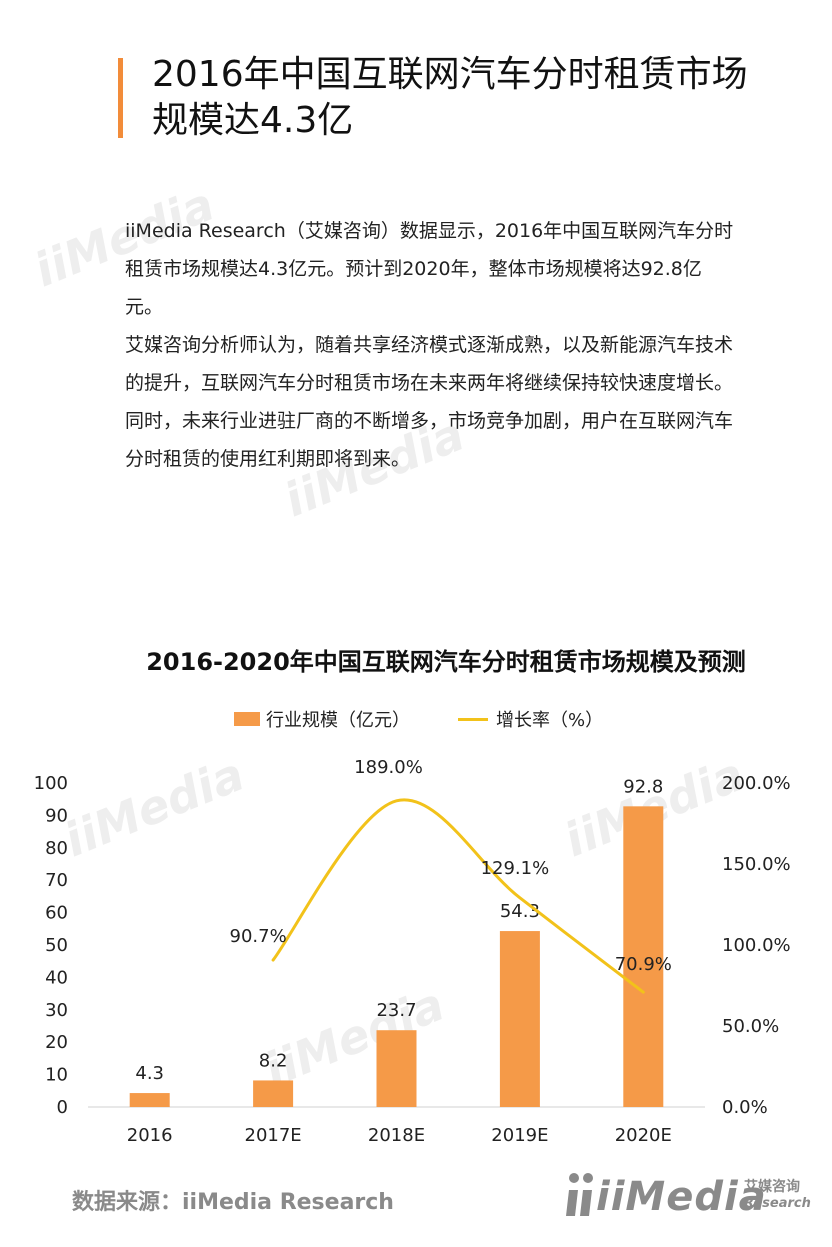  What do you see at coordinates (247, 719) in the screenshot?
I see `legend-swatch-bar` at bounding box center [247, 719].